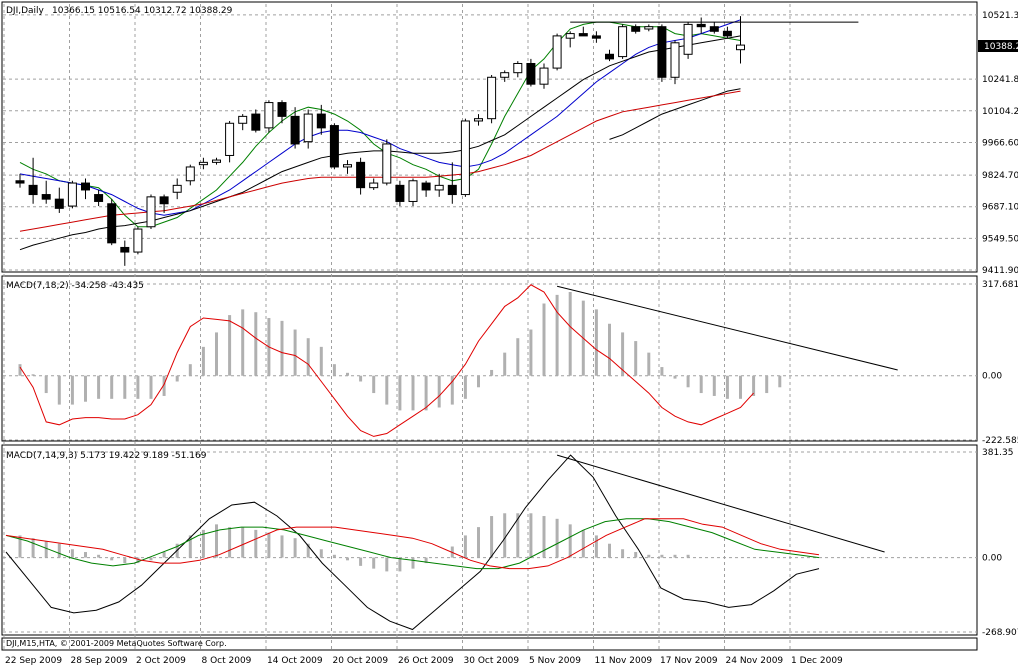  I want to click on date-tick-label: 11 Nov 2009, so click(624, 661).